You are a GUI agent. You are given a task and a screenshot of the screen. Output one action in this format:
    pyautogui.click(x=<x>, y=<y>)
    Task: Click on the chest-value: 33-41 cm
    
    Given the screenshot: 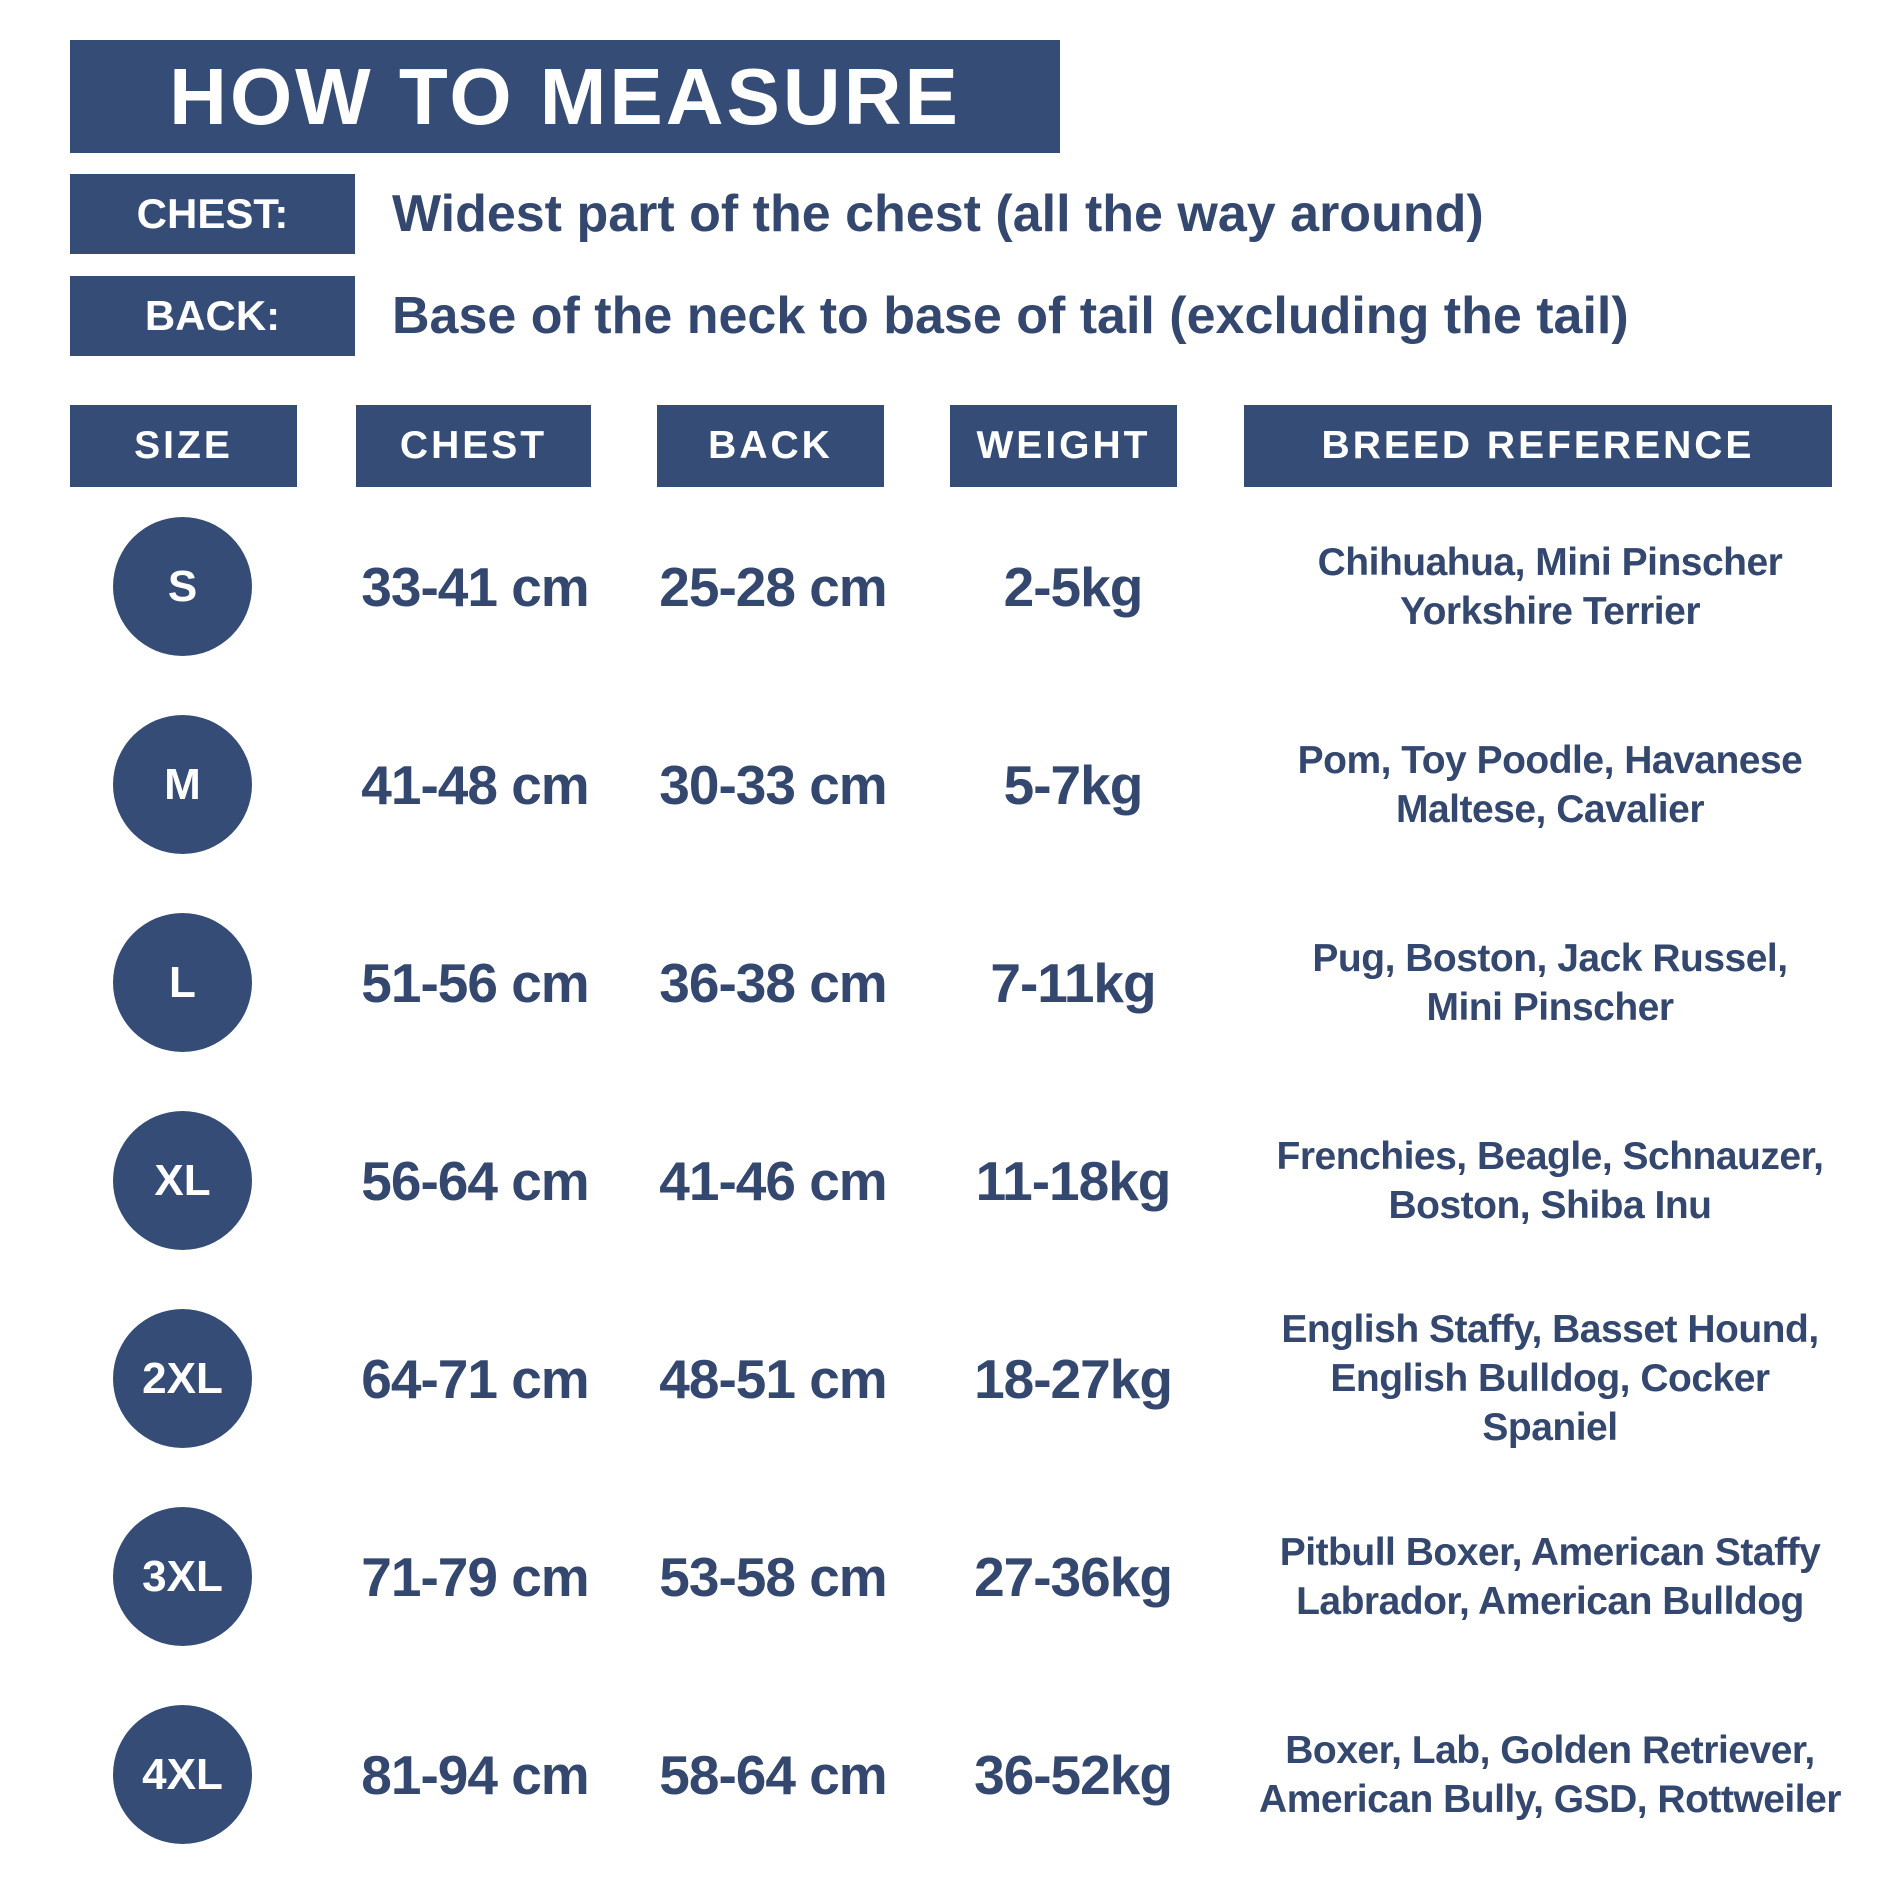 What is the action you would take?
    pyautogui.click(x=475, y=586)
    